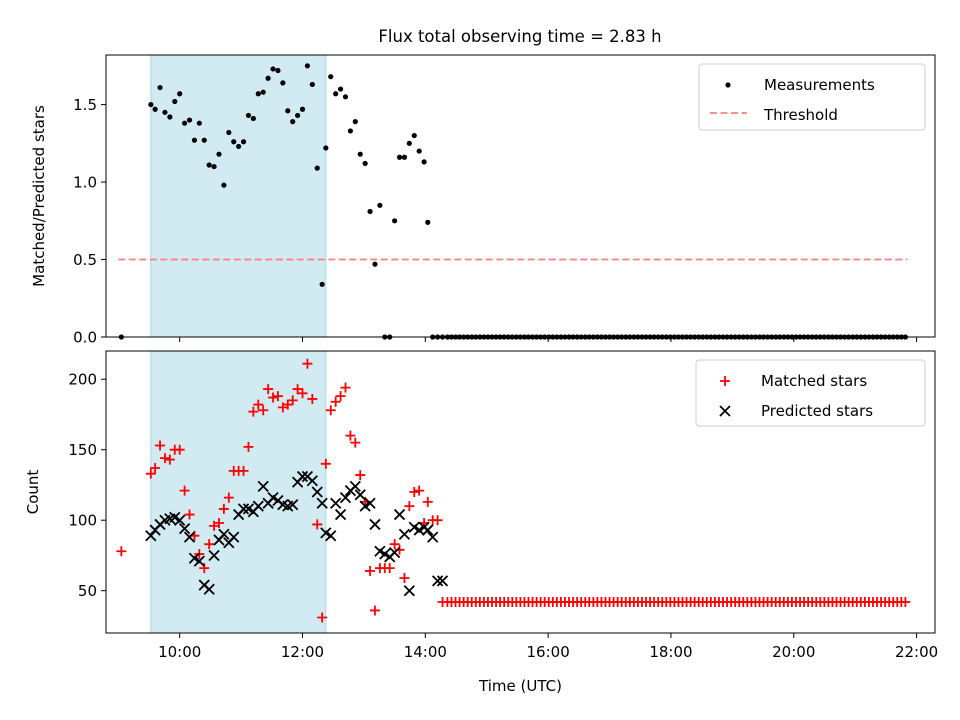  I want to click on legend-box, so click(812, 97).